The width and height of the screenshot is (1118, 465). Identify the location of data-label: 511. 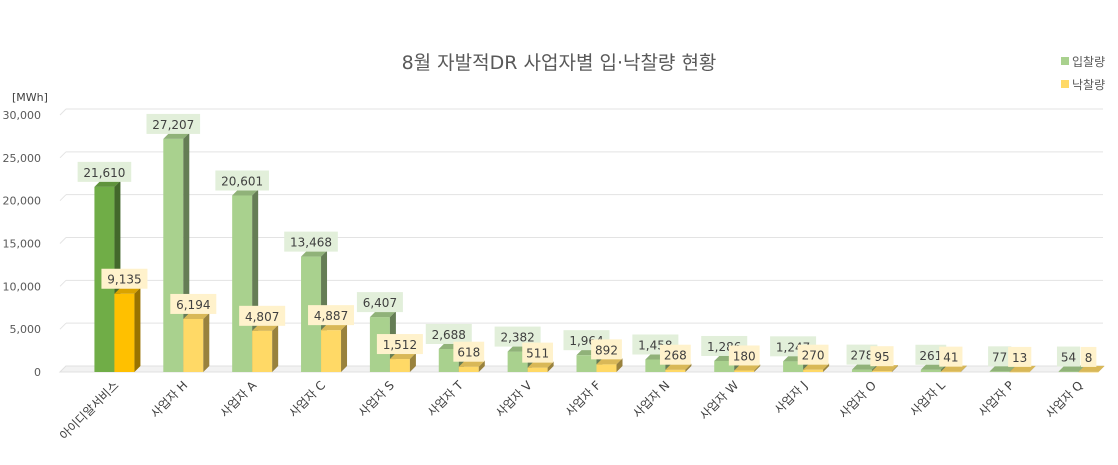
(537, 354).